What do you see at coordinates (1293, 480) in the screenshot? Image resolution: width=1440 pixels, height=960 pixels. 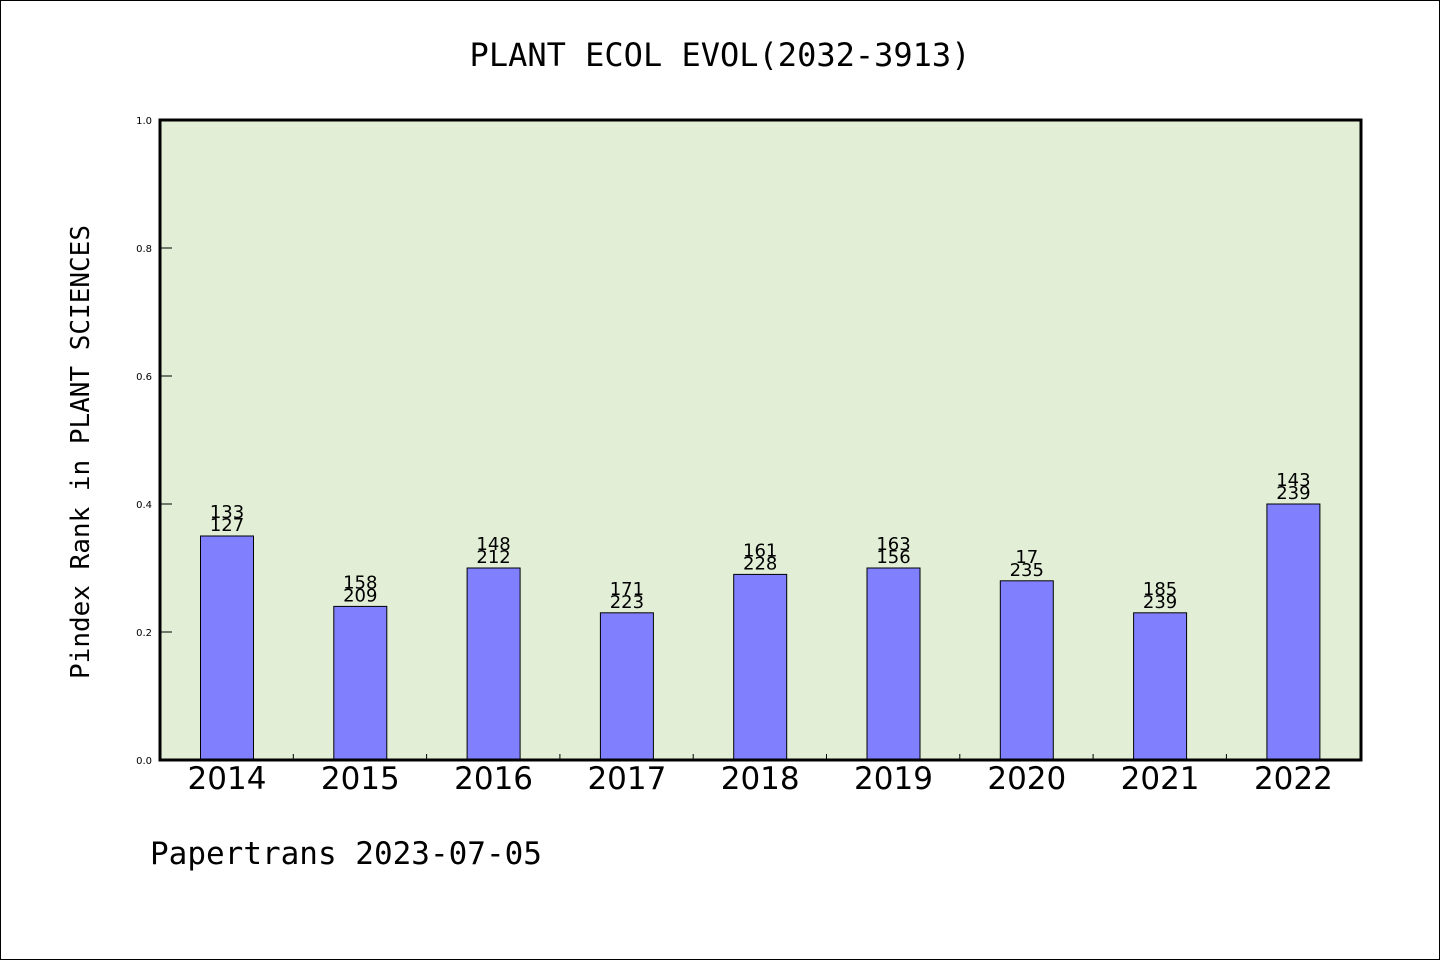 I see `data-label-top: 143` at bounding box center [1293, 480].